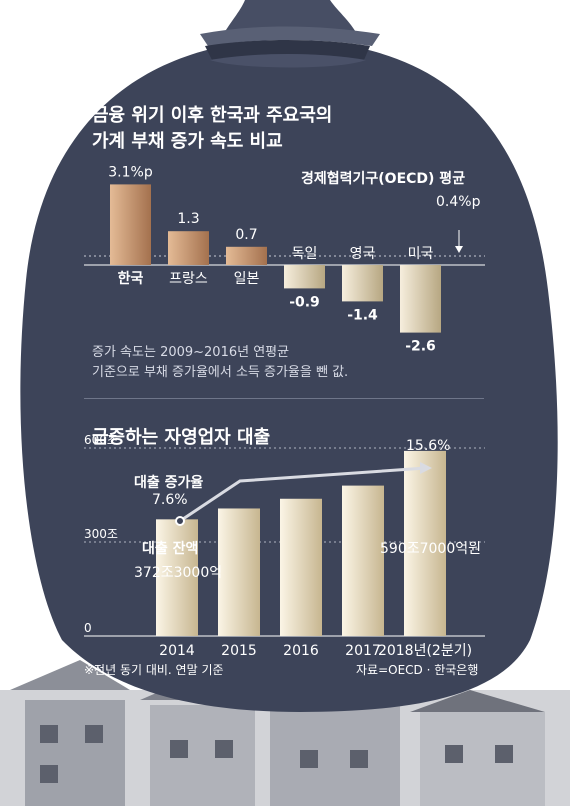 The width and height of the screenshot is (570, 806). Describe the element at coordinates (170, 549) in the screenshot. I see `loan-balance-label: 대출 잔액` at that location.